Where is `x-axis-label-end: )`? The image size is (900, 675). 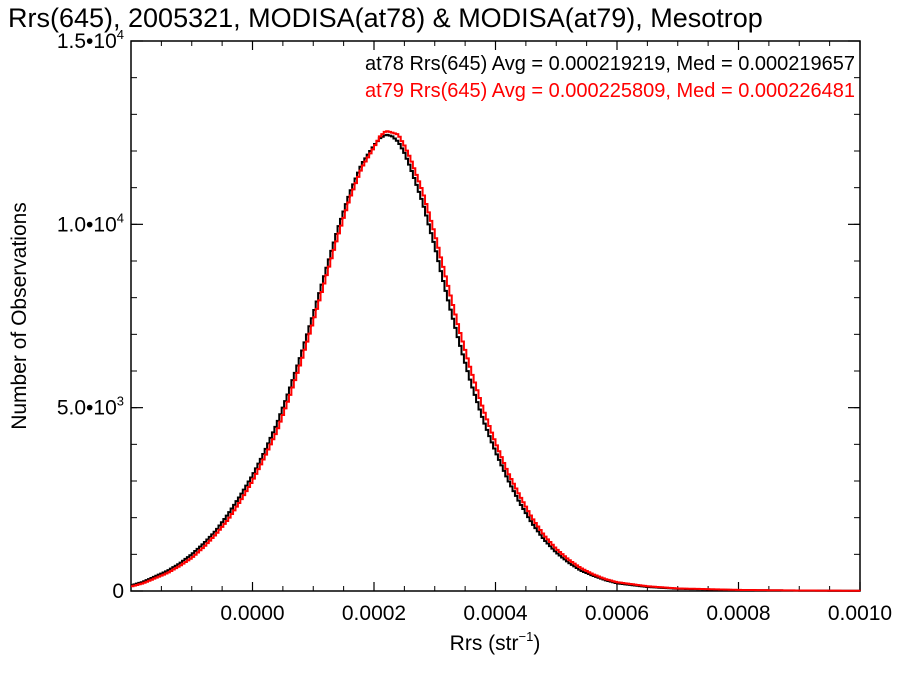 x-axis-label-end: ) is located at coordinates (536, 643).